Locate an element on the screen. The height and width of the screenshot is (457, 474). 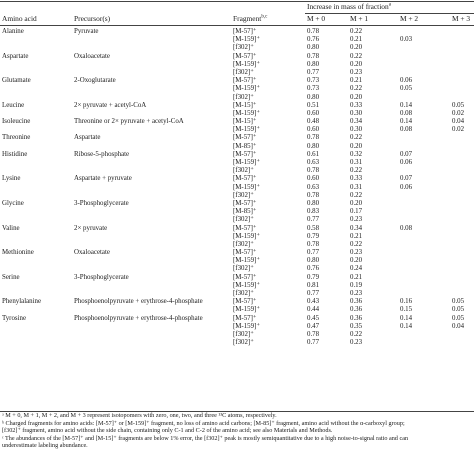
m1-cell: 0.17 is located at coordinates (356, 212).